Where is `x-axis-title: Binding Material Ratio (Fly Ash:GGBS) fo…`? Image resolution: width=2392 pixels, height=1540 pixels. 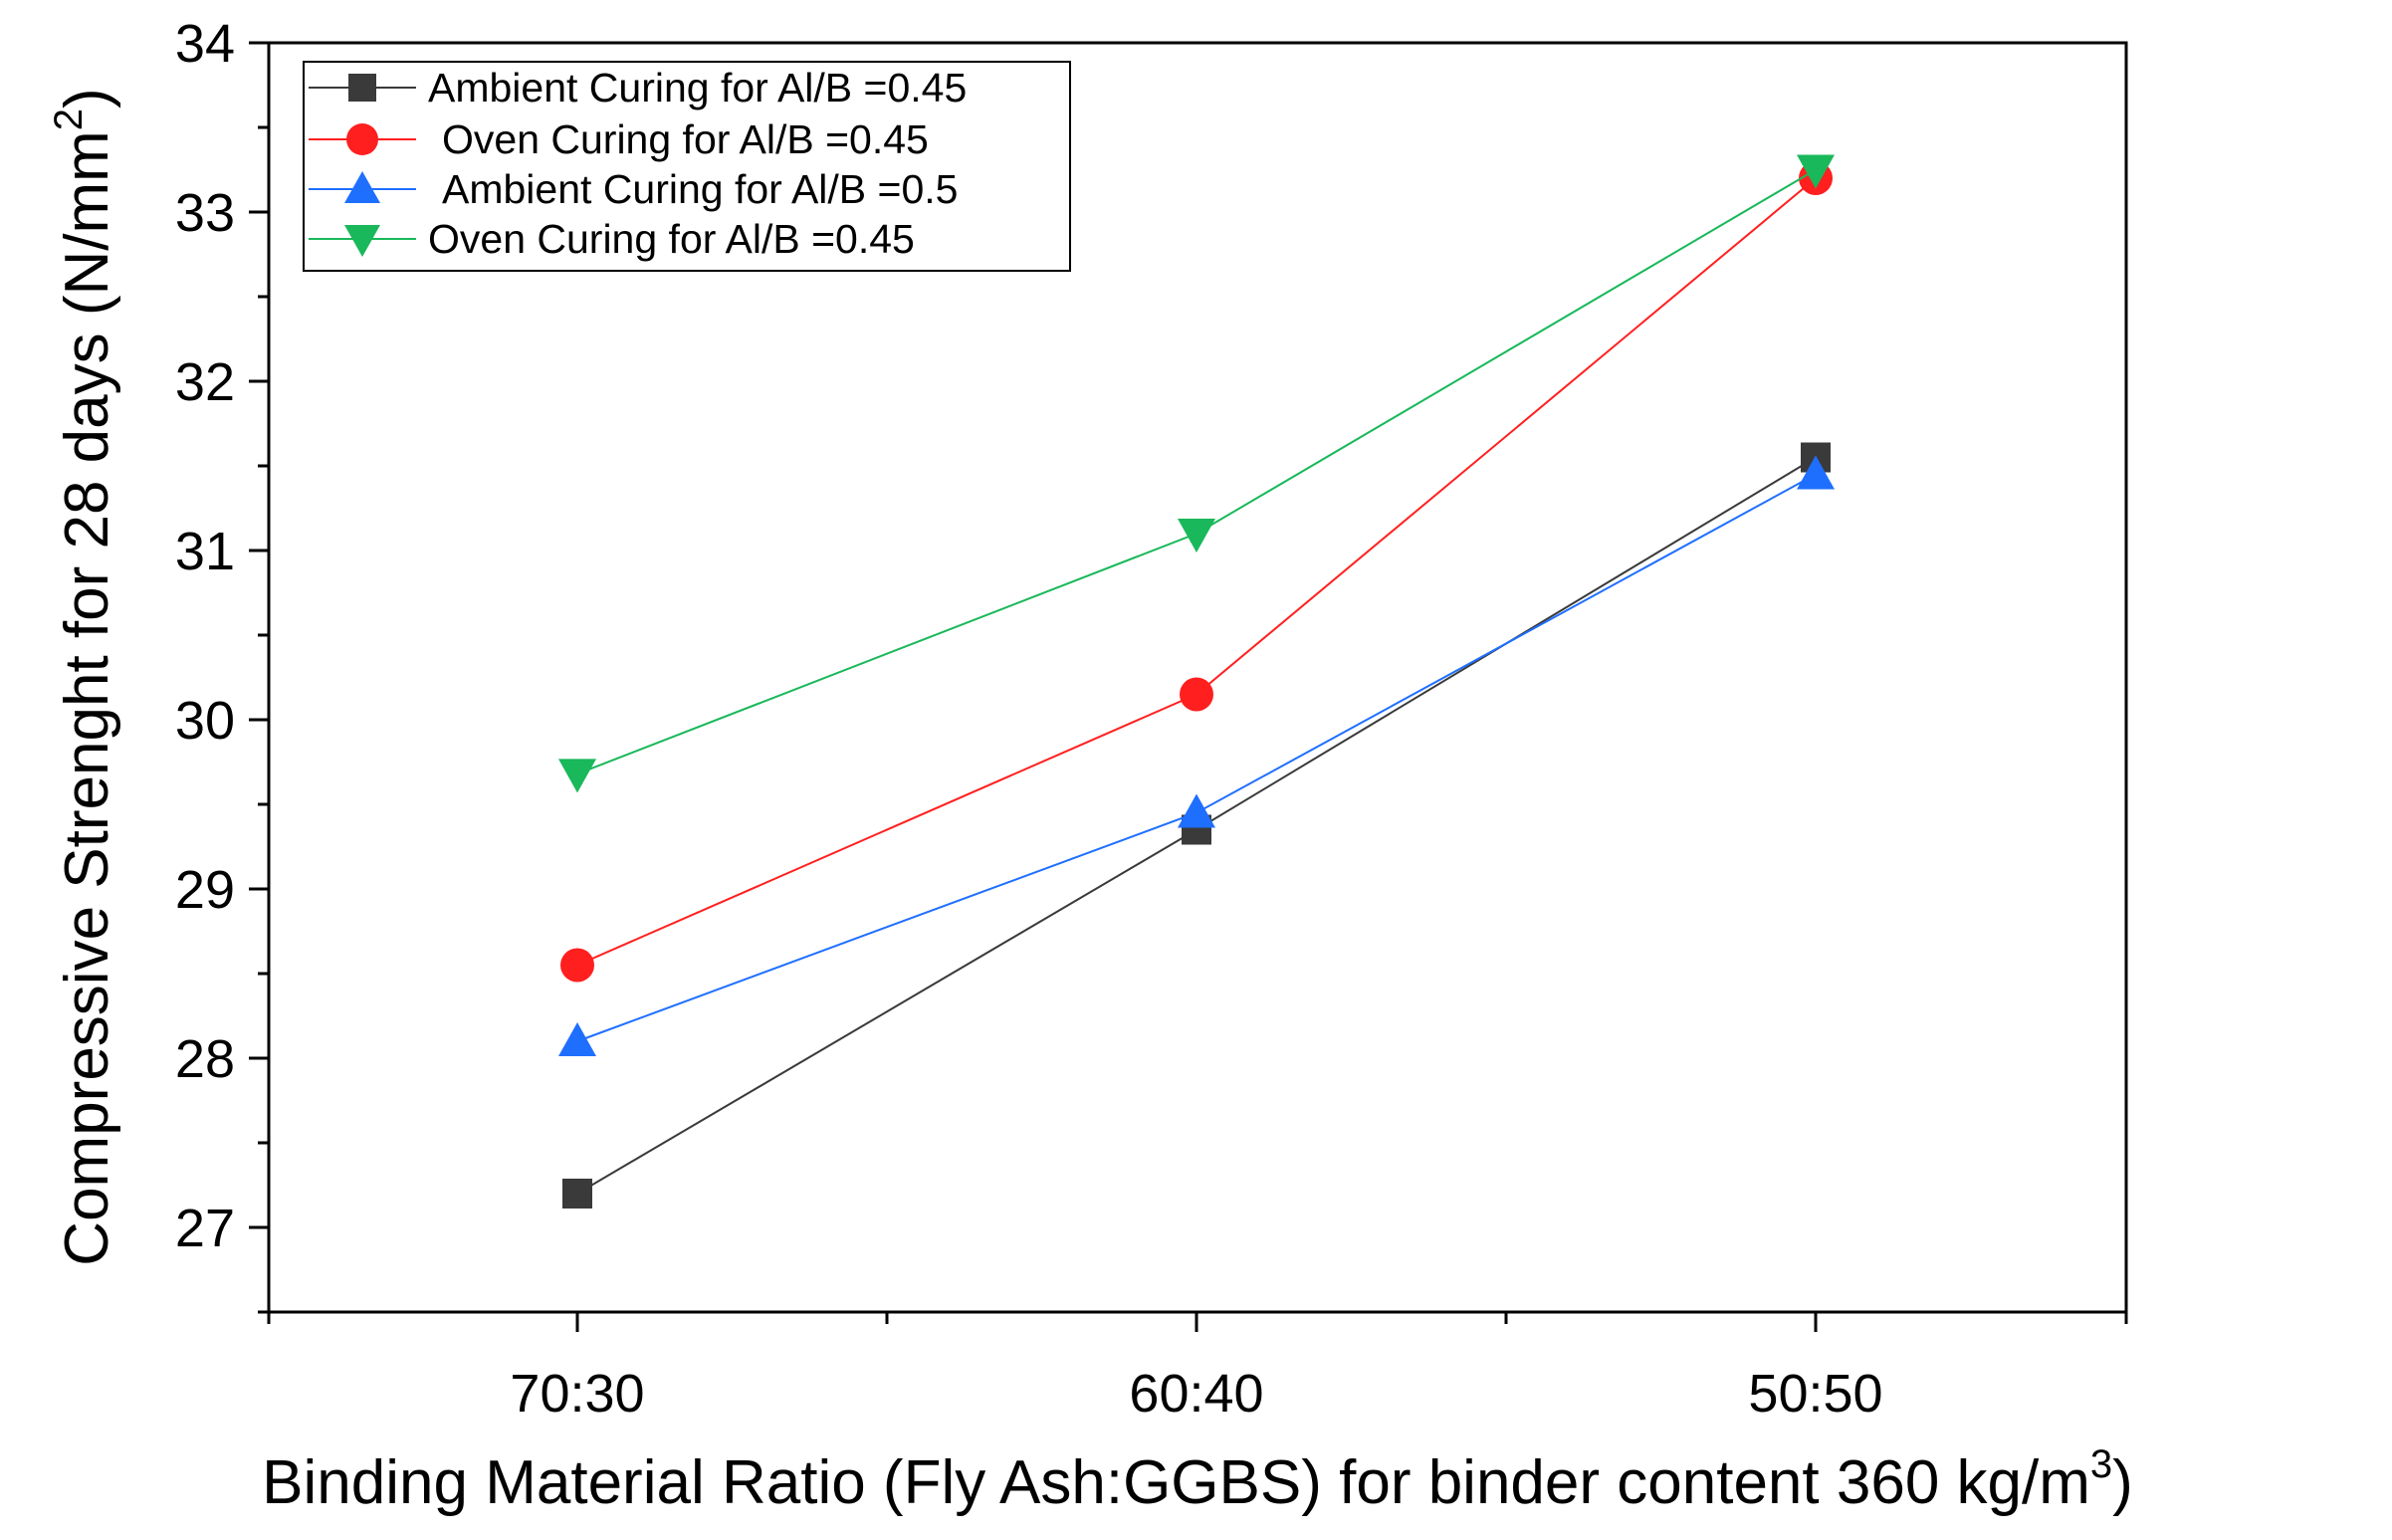
x-axis-title: Binding Material Ratio (Fly Ash:GGBS) fo… is located at coordinates (1198, 1480).